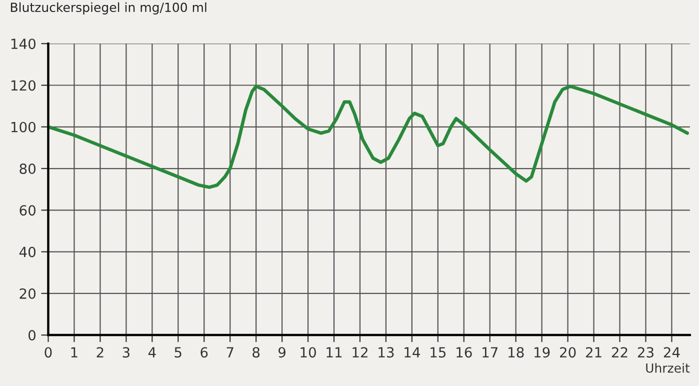 This screenshot has height=386, width=699. I want to click on x-tick-label: 12, so click(360, 352).